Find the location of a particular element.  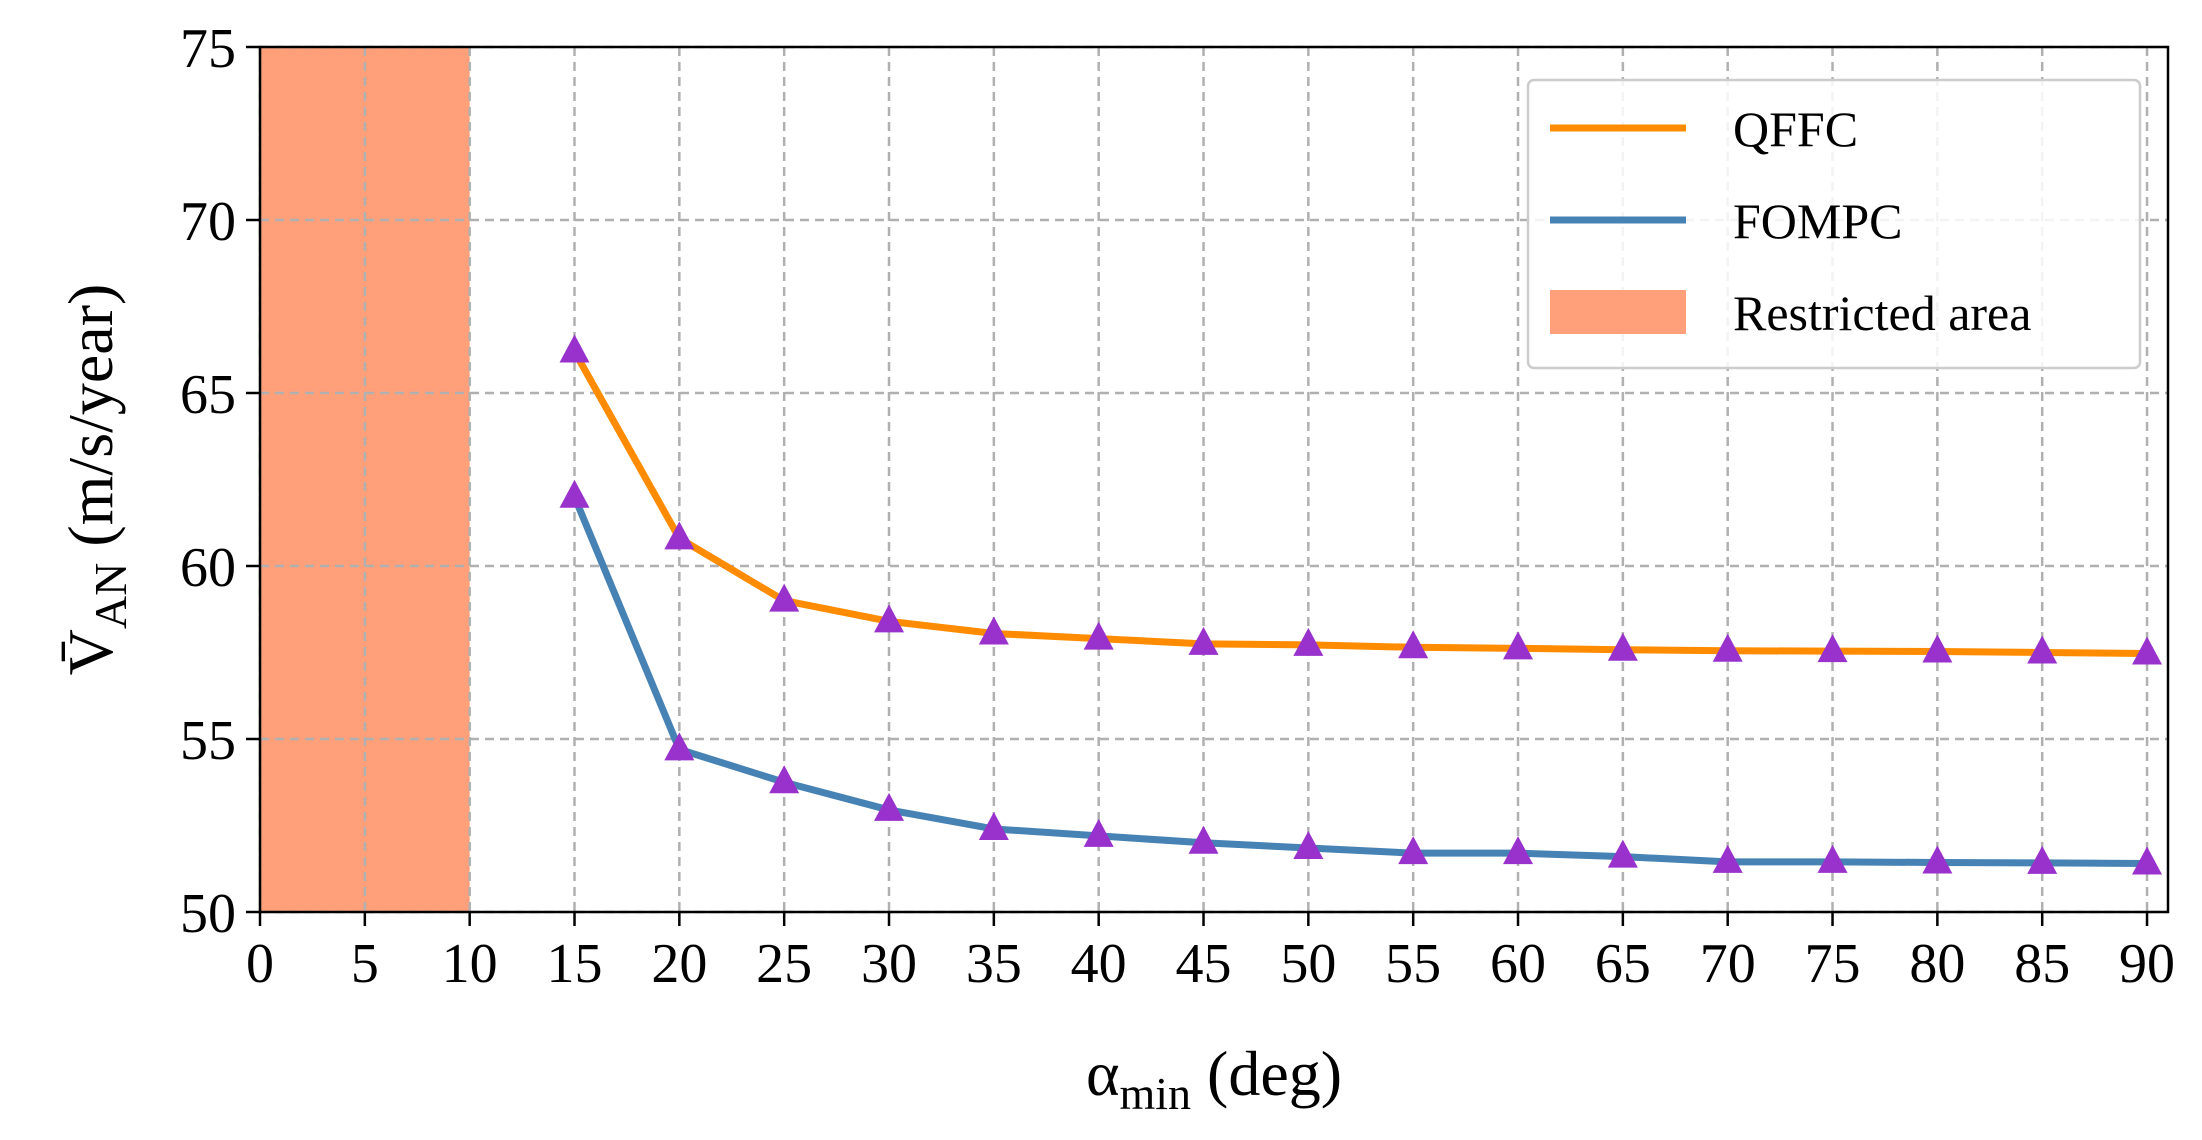

x-tick-label: 75 is located at coordinates (1833, 964).